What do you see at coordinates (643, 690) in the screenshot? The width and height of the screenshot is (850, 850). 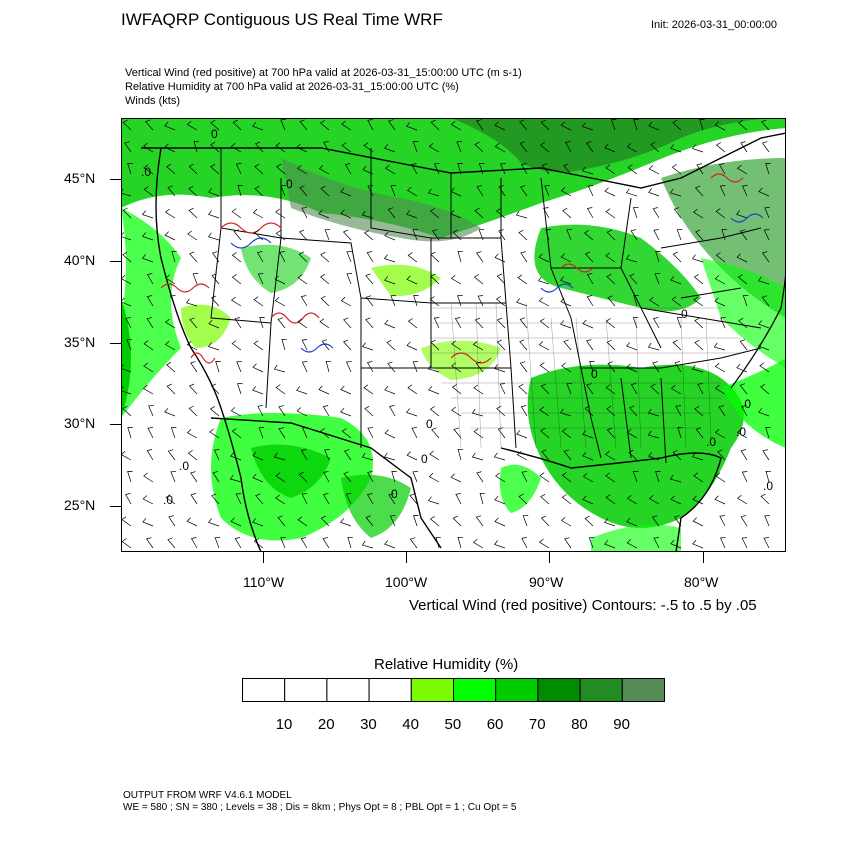 I see `colorbar-swatch` at bounding box center [643, 690].